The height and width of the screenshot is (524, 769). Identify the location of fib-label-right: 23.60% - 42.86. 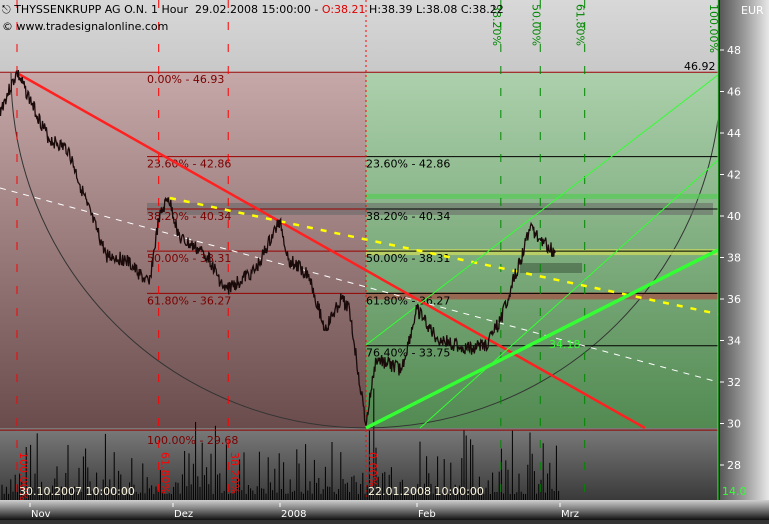
(408, 164).